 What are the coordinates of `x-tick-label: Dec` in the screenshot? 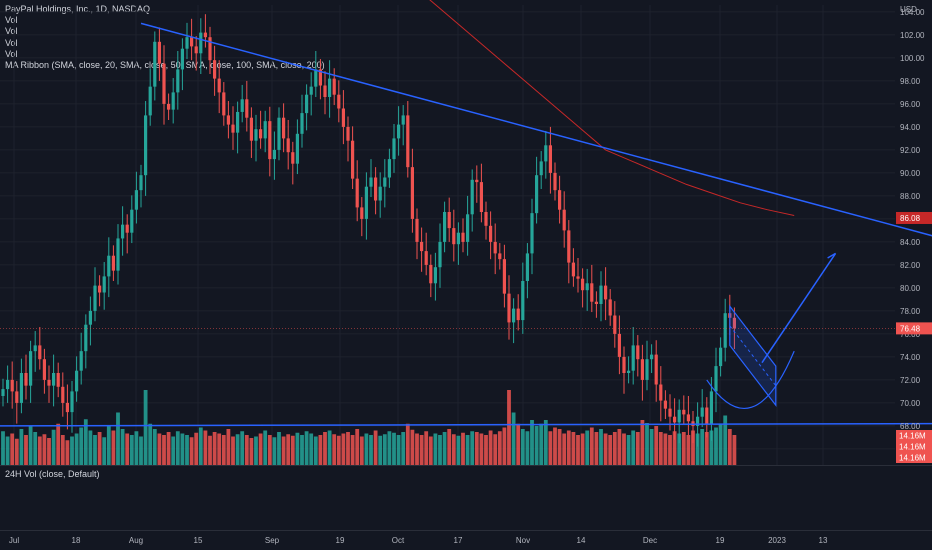 It's located at (650, 540).